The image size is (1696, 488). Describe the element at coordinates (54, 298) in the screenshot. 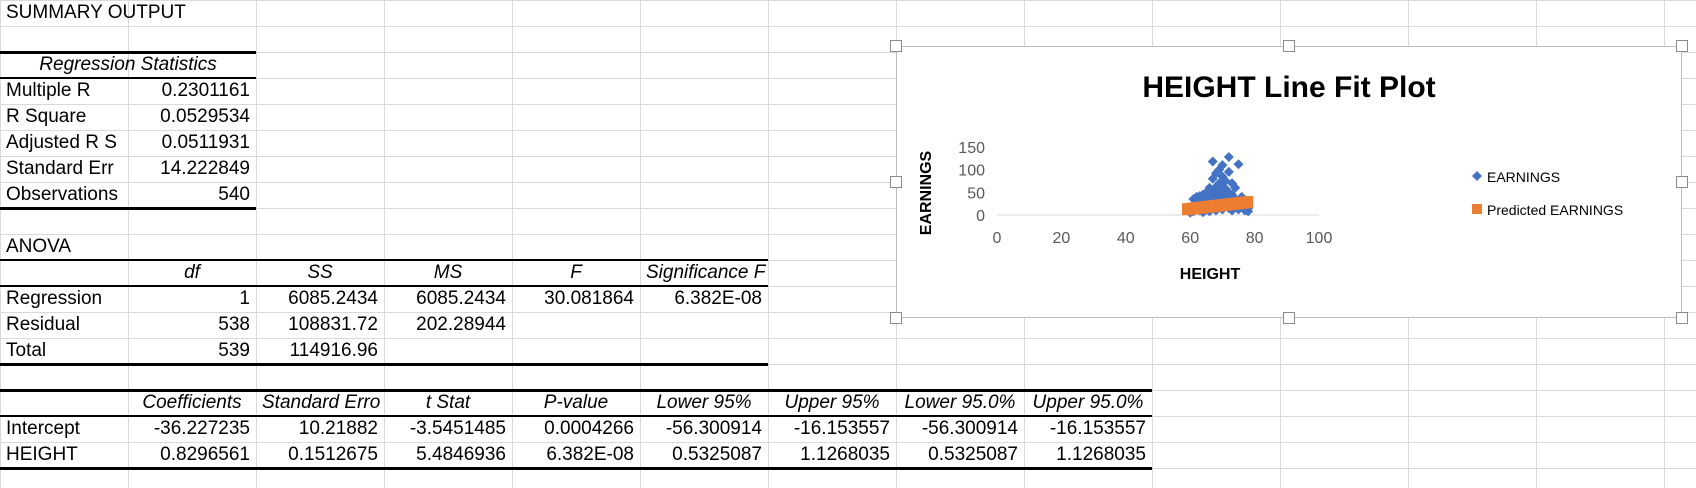

I see `anova-row-label-cell: Regression` at that location.